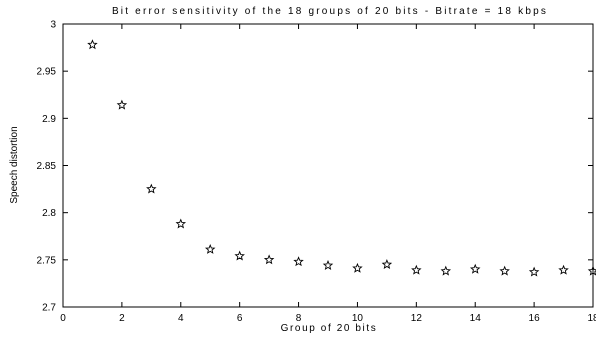 Image resolution: width=596 pixels, height=339 pixels. Describe the element at coordinates (47, 72) in the screenshot. I see `y-tick-label: 2.95` at that location.